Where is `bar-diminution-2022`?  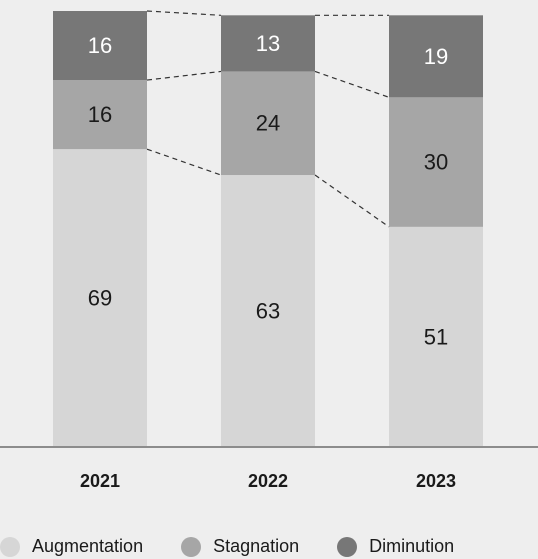
bar-diminution-2022 is located at coordinates (268, 43).